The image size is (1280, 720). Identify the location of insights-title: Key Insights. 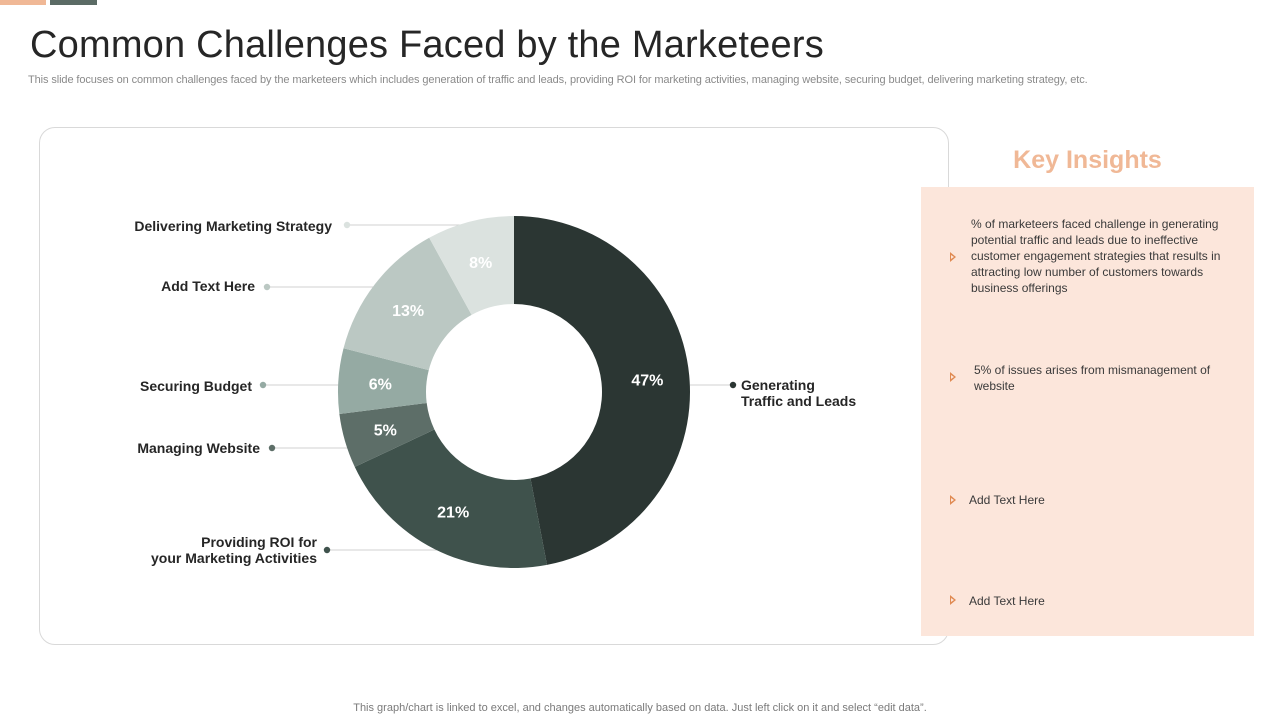
(1087, 160).